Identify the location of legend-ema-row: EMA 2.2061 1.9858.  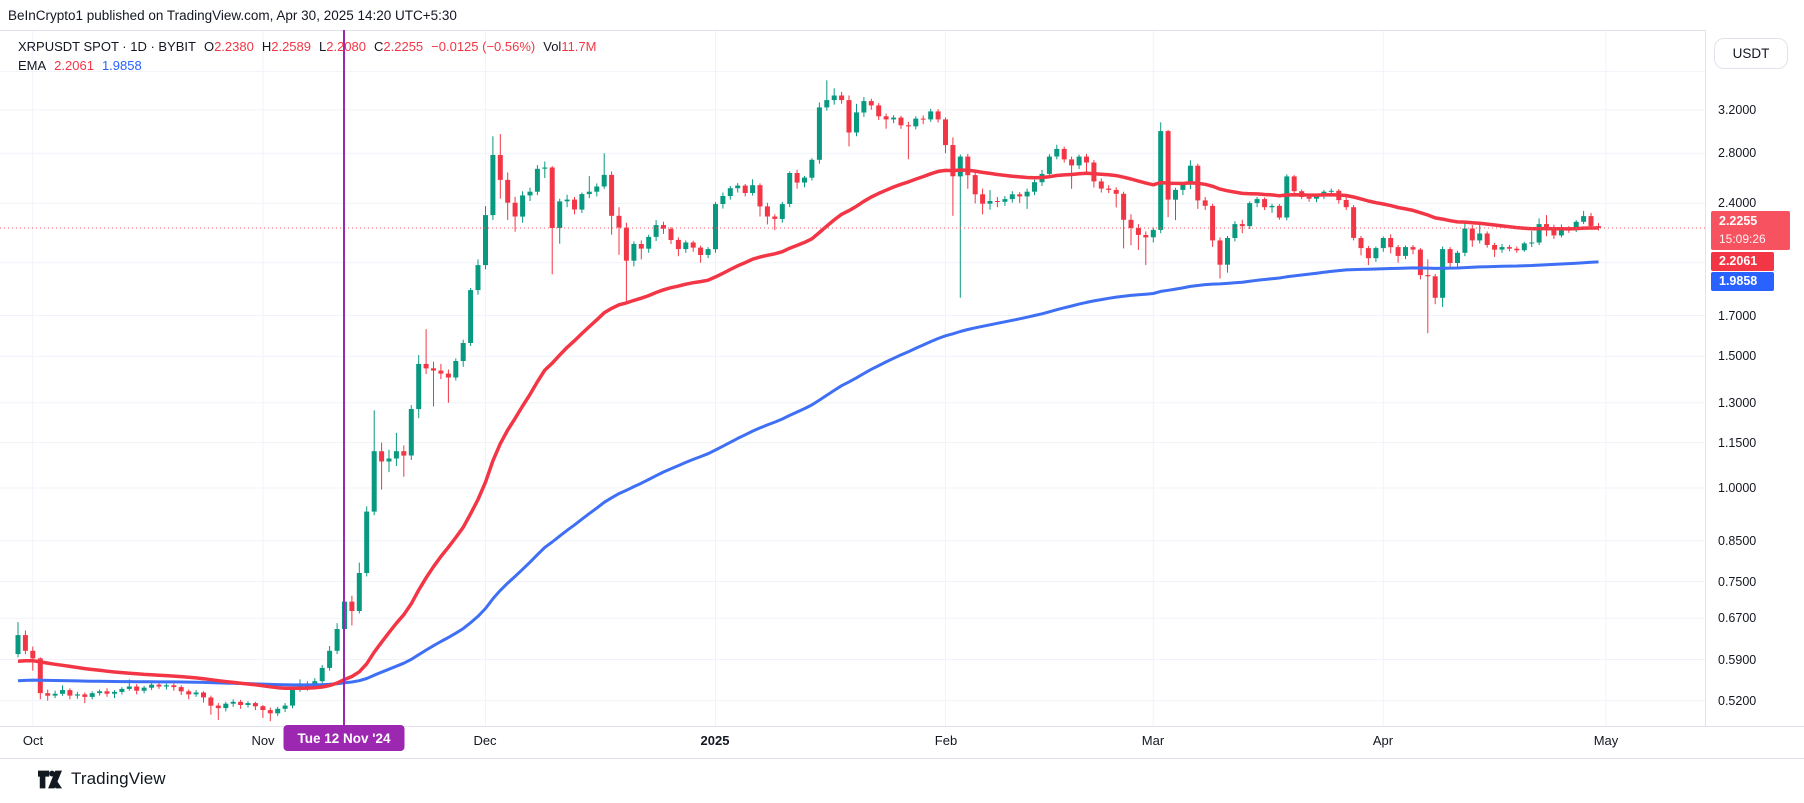
(307, 65).